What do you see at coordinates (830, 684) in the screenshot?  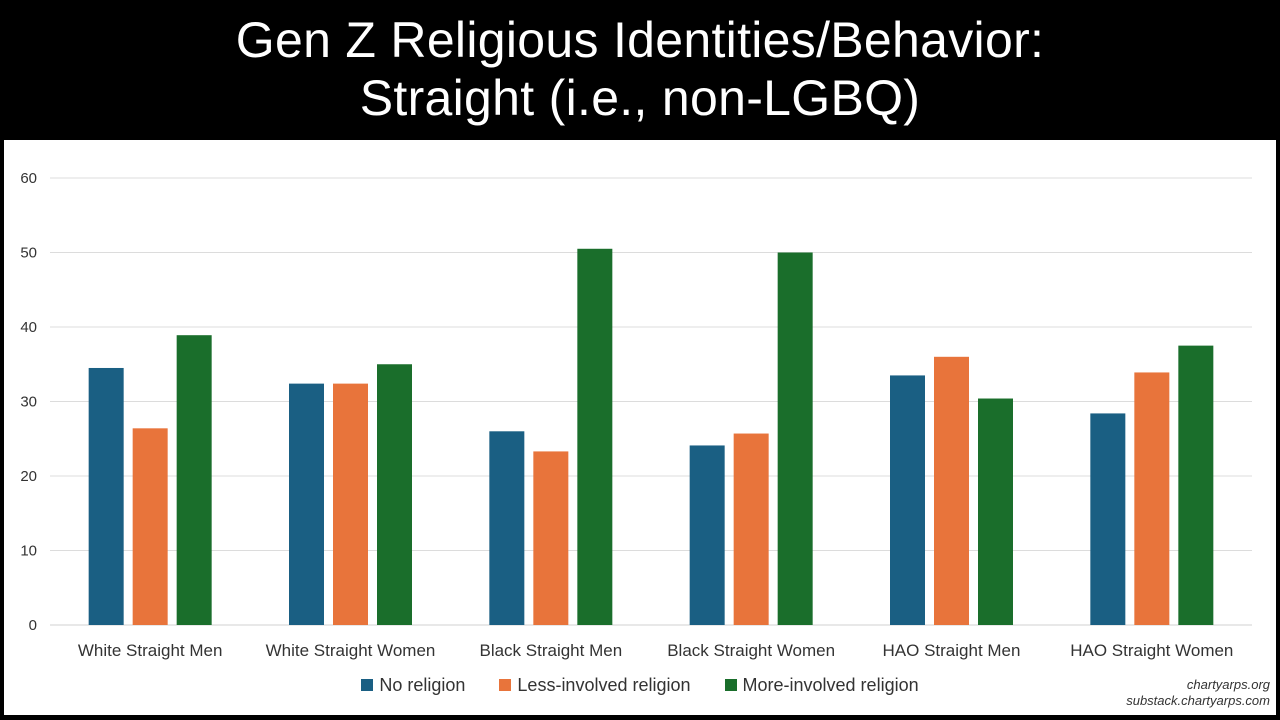 I see `legend-label-more-involved: More-involved religion` at bounding box center [830, 684].